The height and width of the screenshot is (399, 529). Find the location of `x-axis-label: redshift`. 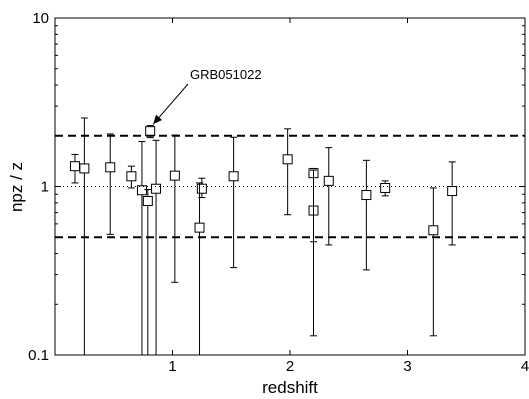

x-axis-label: redshift is located at coordinates (290, 387).